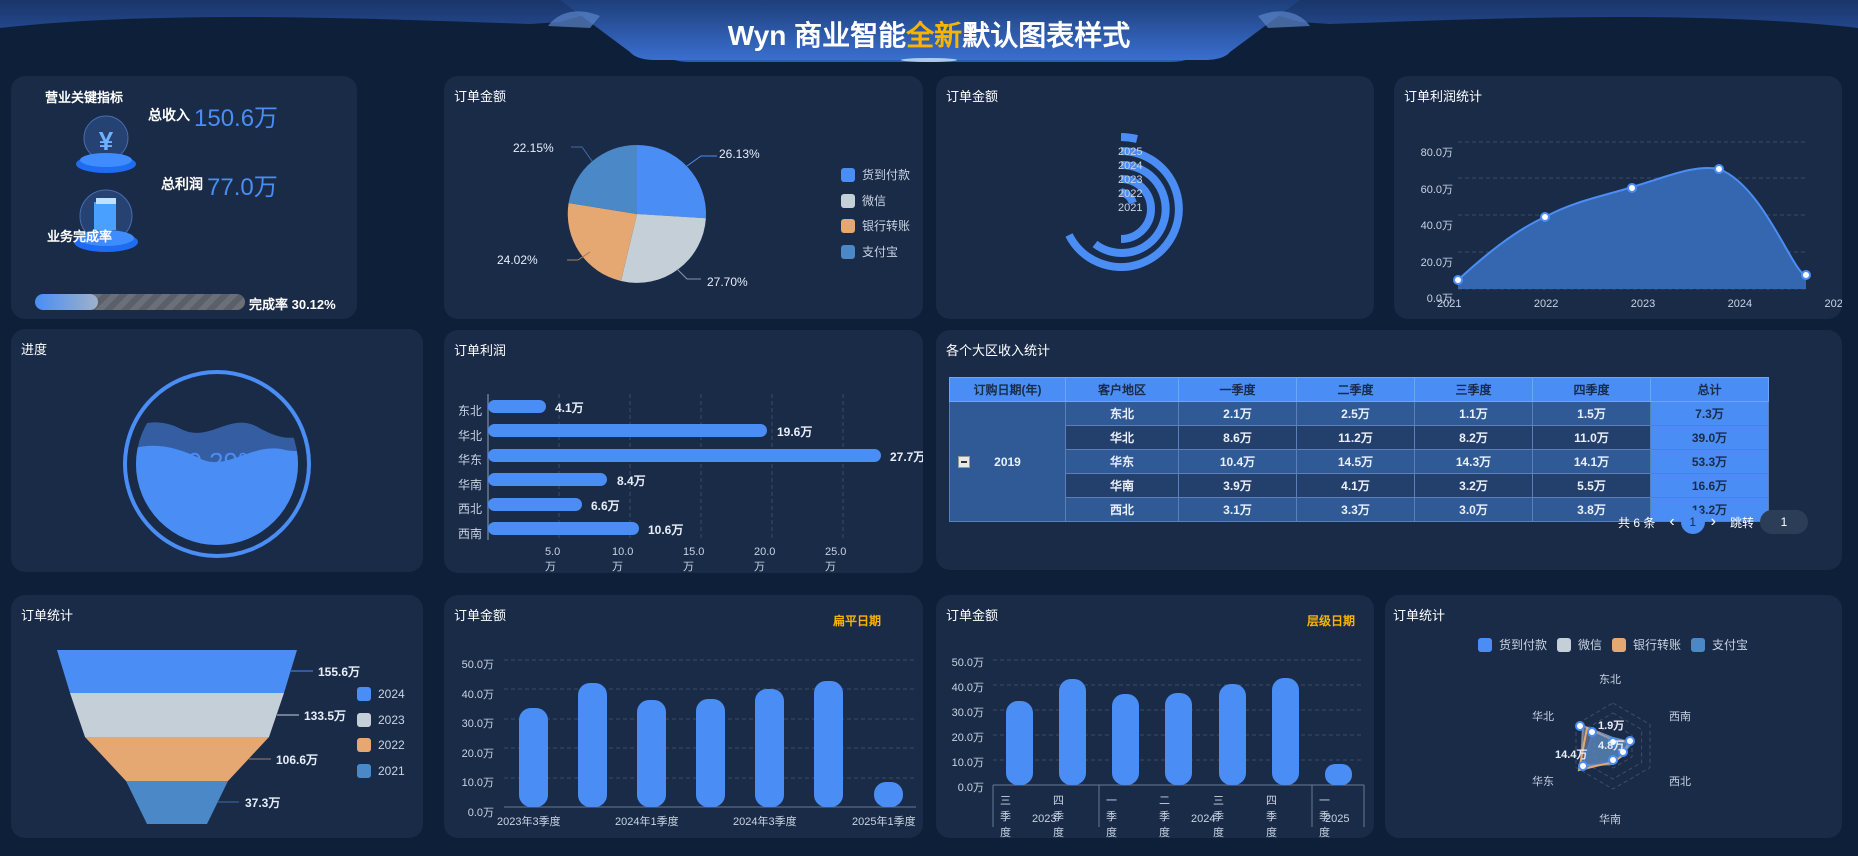 The width and height of the screenshot is (1858, 856). I want to click on yen-globe-icon: ¥, so click(106, 144).